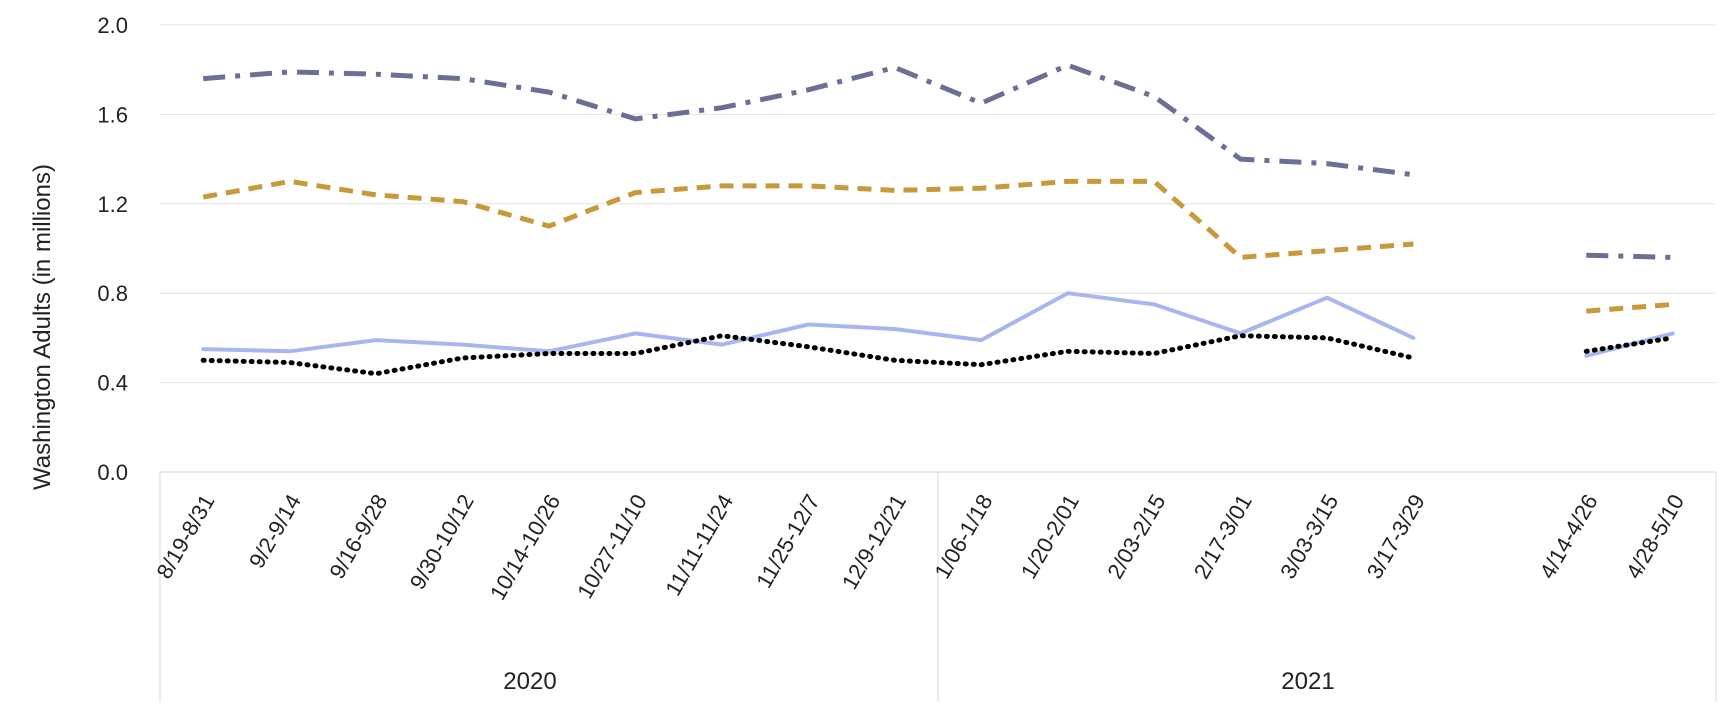 The width and height of the screenshot is (1732, 709). What do you see at coordinates (787, 541) in the screenshot?
I see `x-tick-label: 11/25-12/7` at bounding box center [787, 541].